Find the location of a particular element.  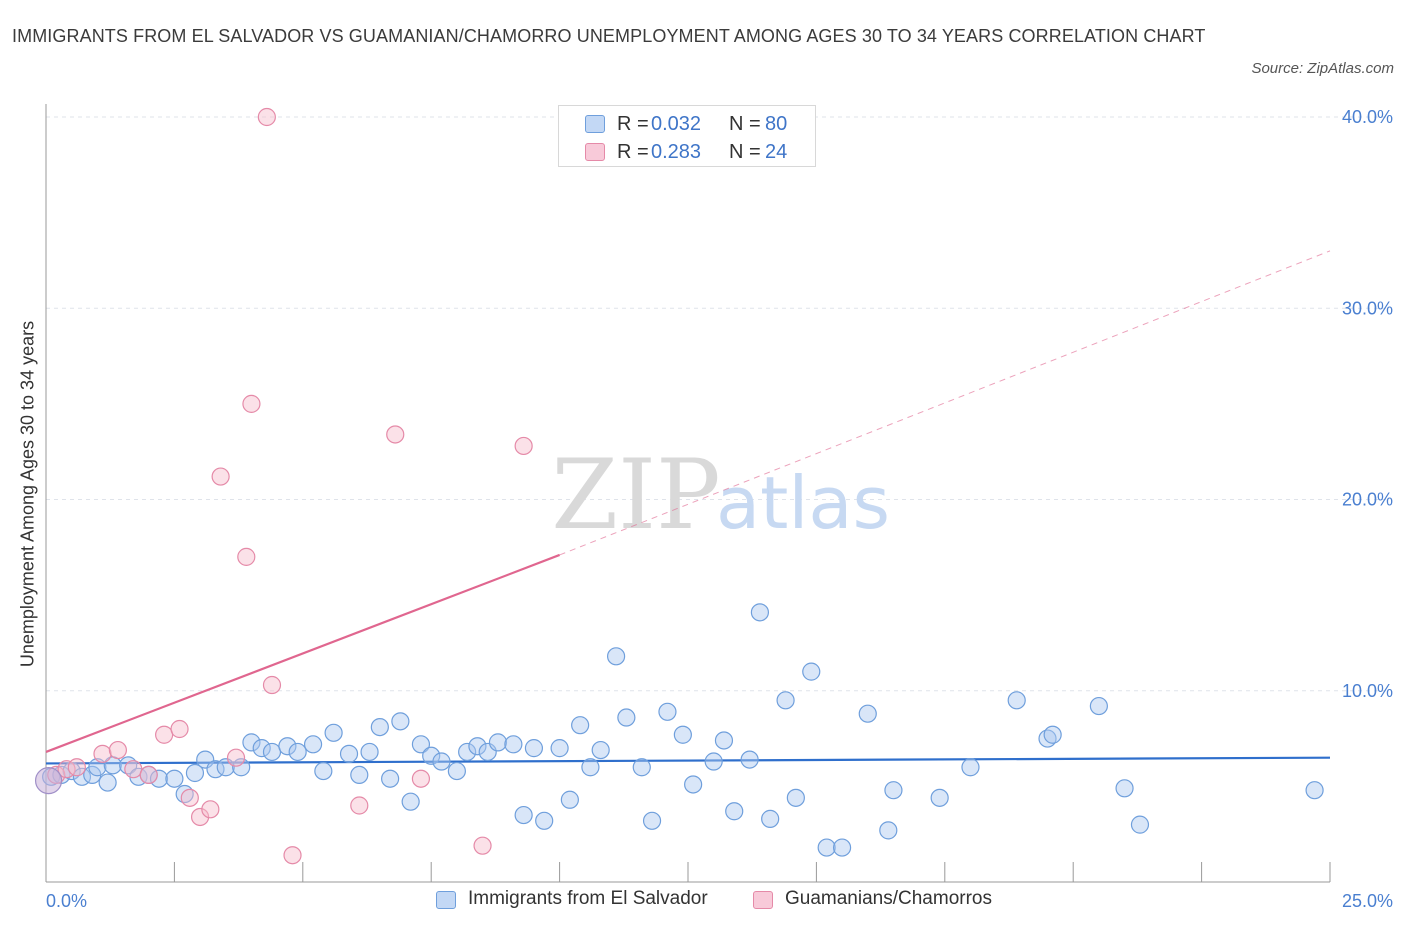

watermark-zip: ZIP is located at coordinates (635, 495).